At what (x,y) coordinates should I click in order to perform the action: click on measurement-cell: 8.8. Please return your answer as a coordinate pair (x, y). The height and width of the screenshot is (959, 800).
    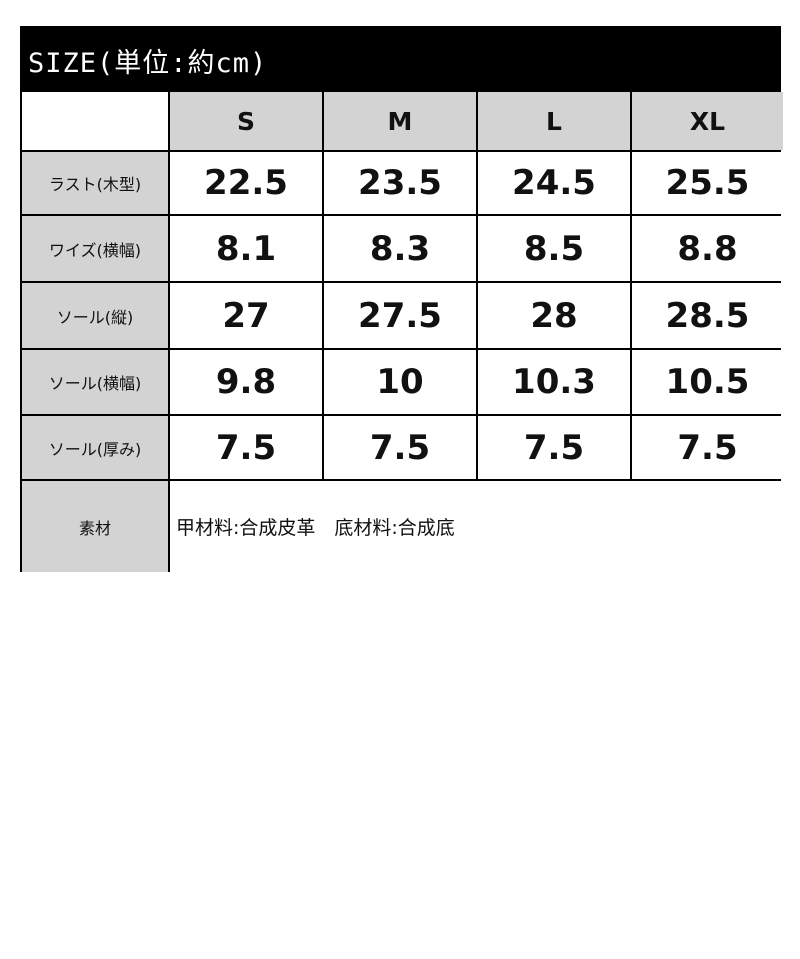
    Looking at the image, I should click on (707, 248).